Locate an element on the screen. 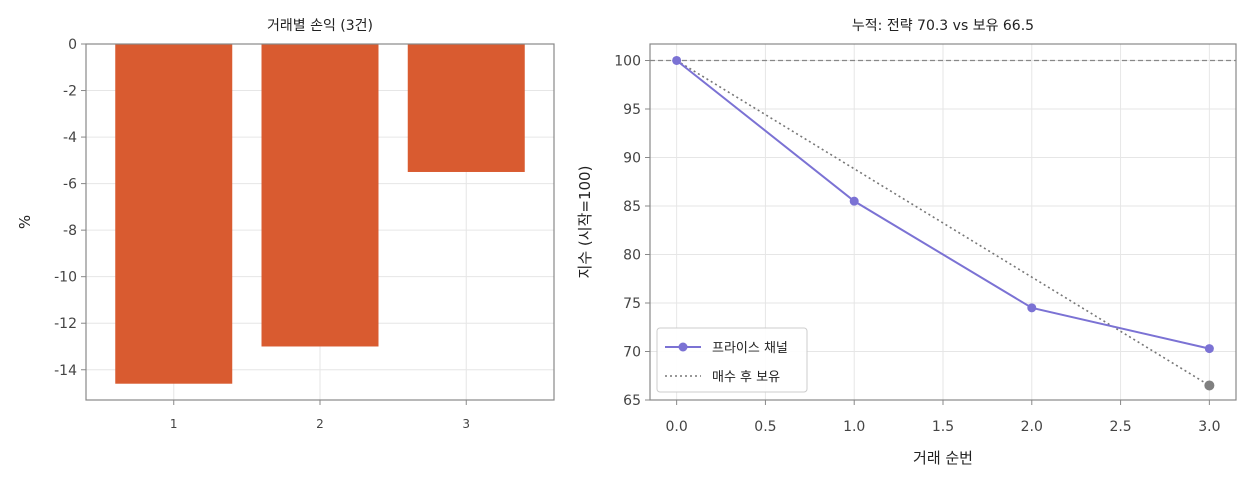 The width and height of the screenshot is (1249, 484). bar-y-tick-label: -6 is located at coordinates (70, 185).